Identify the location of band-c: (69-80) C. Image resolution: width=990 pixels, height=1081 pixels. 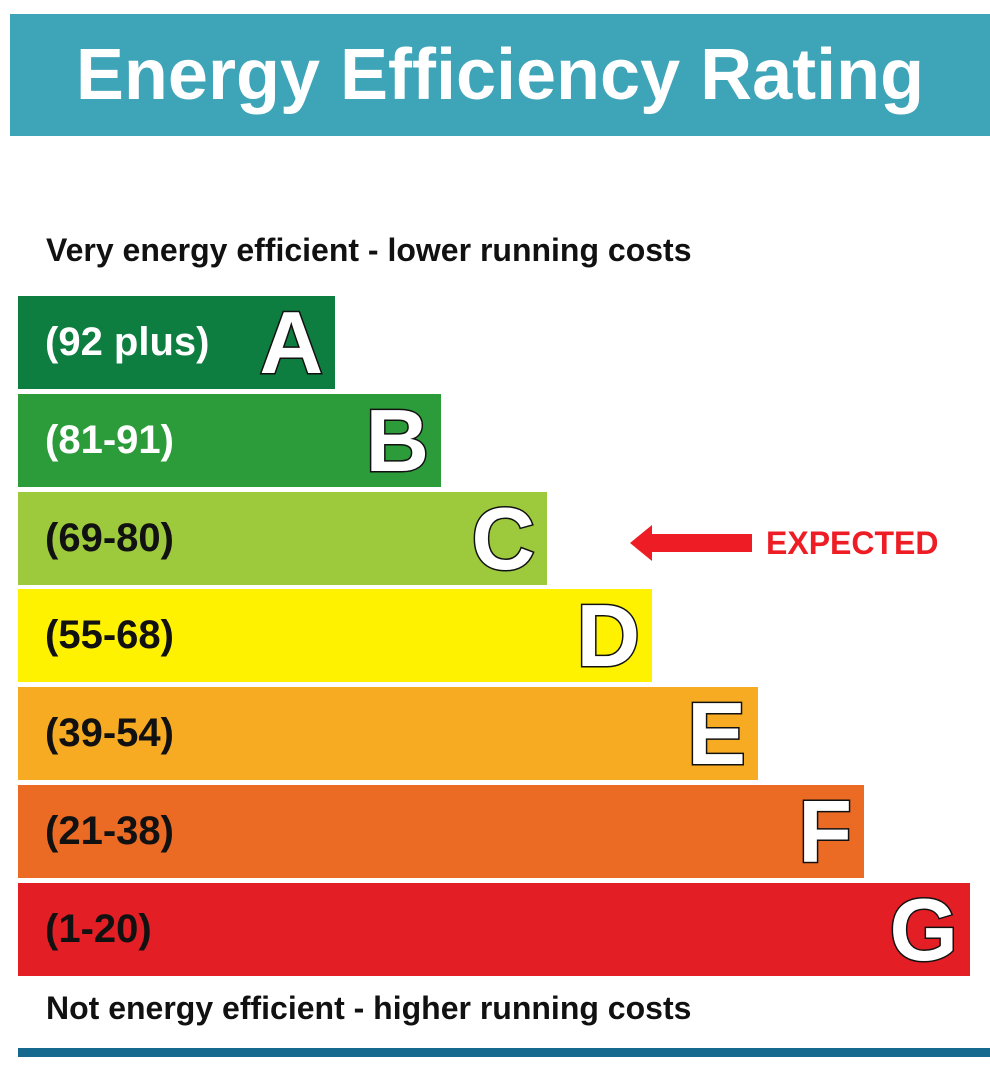
(282, 538).